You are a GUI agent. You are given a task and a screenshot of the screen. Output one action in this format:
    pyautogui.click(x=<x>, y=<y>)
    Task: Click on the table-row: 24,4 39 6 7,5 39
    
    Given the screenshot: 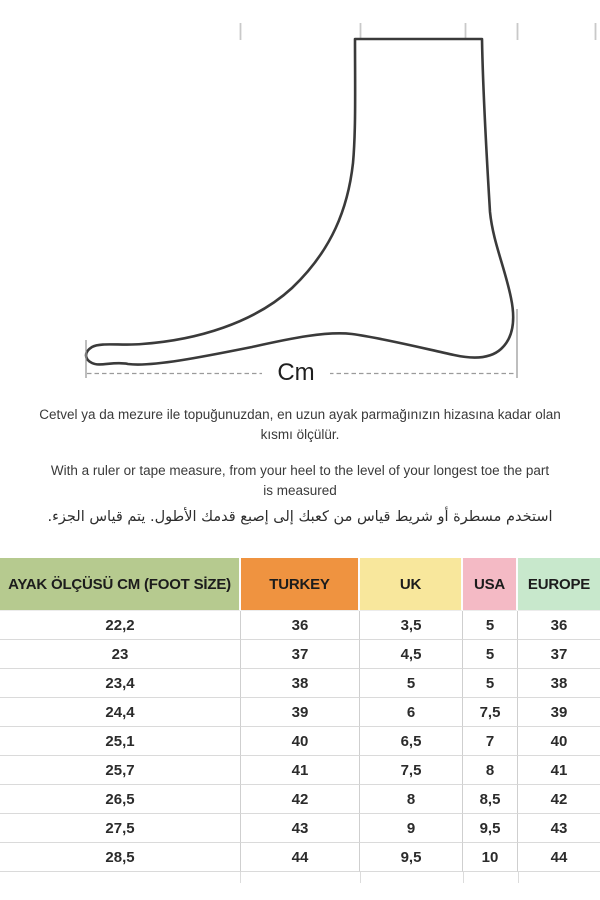 What is the action you would take?
    pyautogui.click(x=300, y=712)
    